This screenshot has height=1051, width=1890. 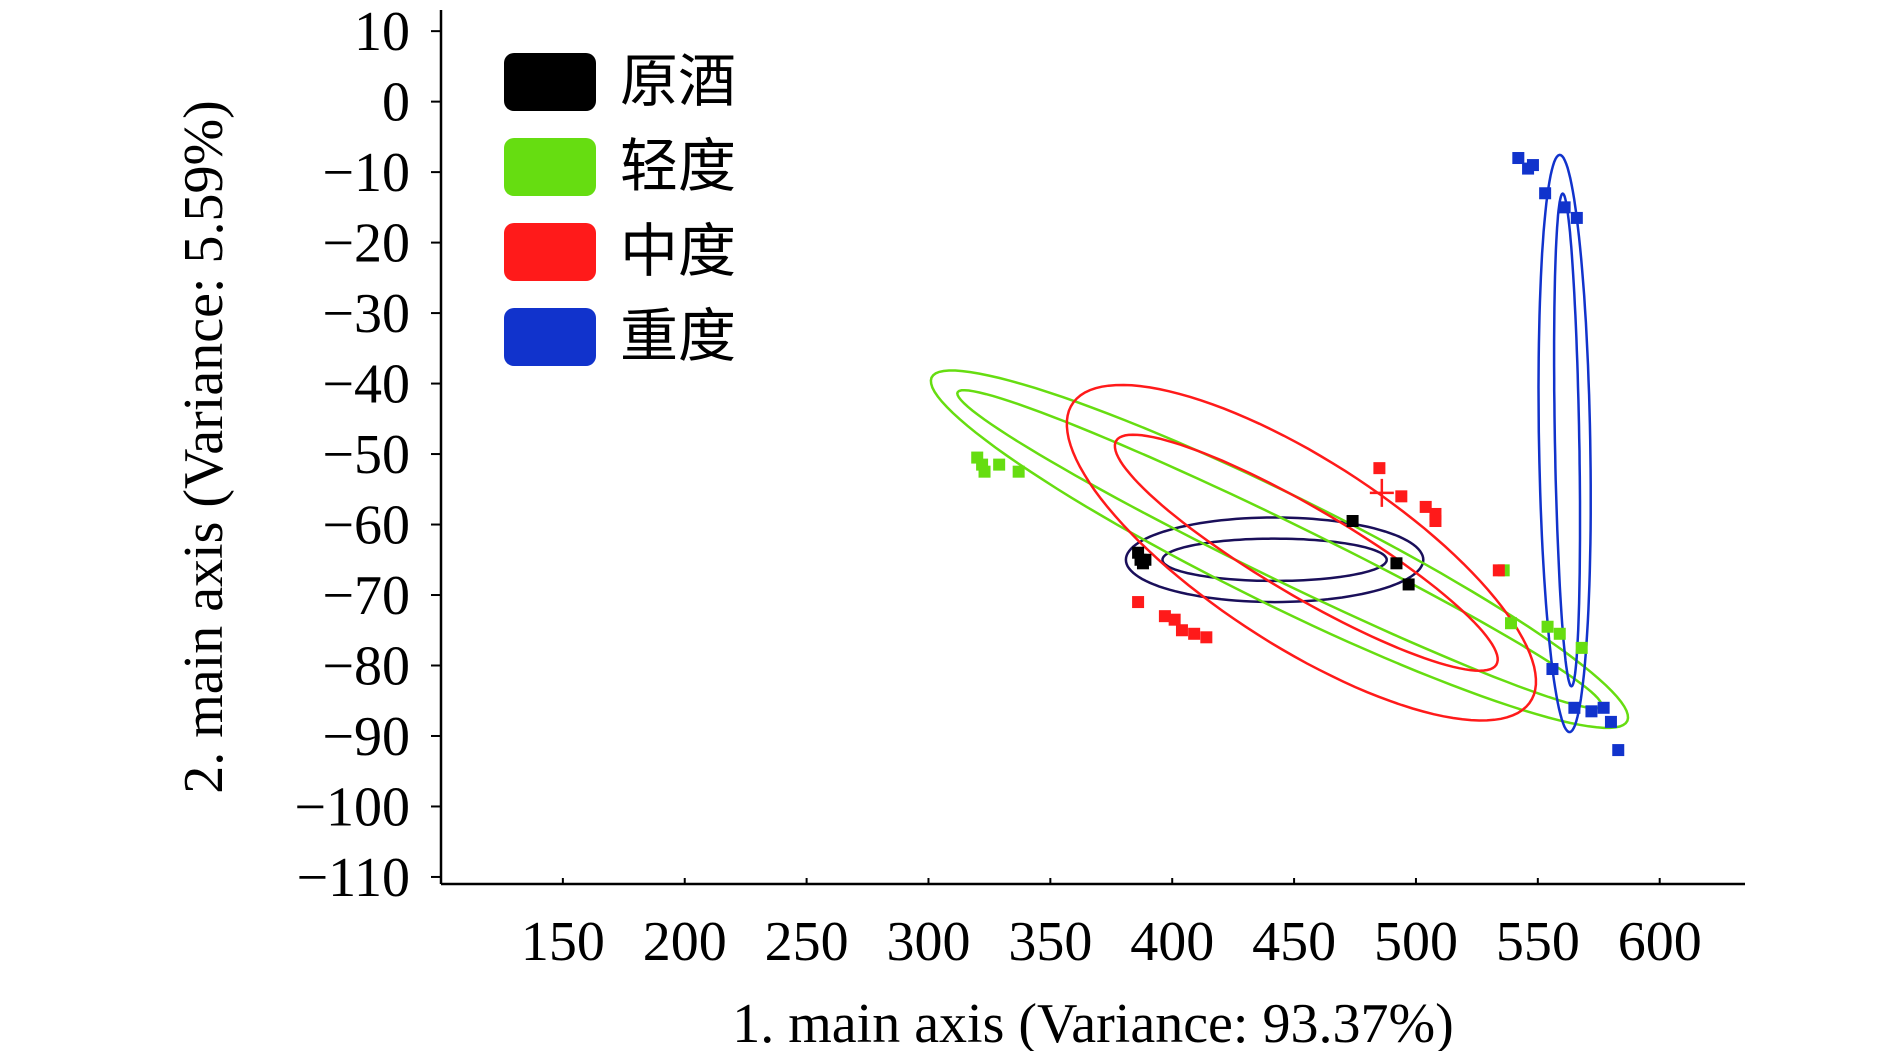 What do you see at coordinates (1093, 1022) in the screenshot?
I see `x-axis-title: 1. main axis (Variance: 93.37%)` at bounding box center [1093, 1022].